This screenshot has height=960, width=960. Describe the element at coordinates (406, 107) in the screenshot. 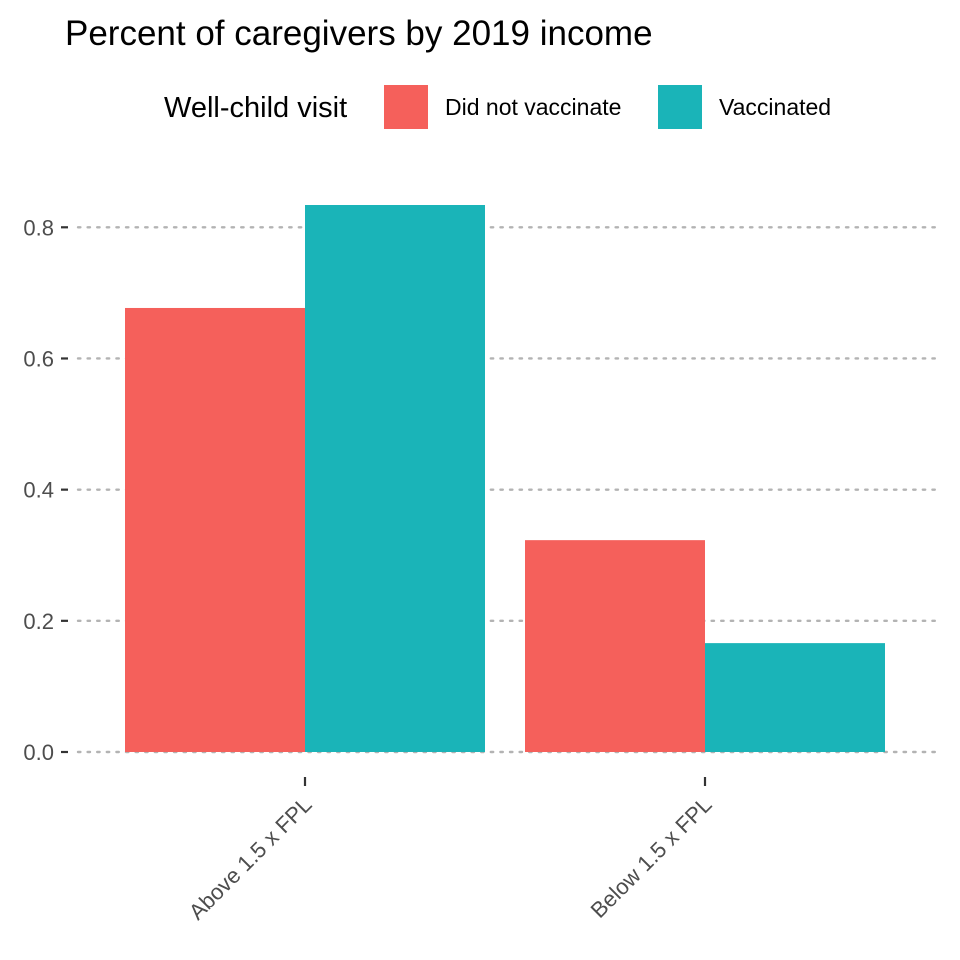

I see `legend-key-did-not-vaccinate` at that location.